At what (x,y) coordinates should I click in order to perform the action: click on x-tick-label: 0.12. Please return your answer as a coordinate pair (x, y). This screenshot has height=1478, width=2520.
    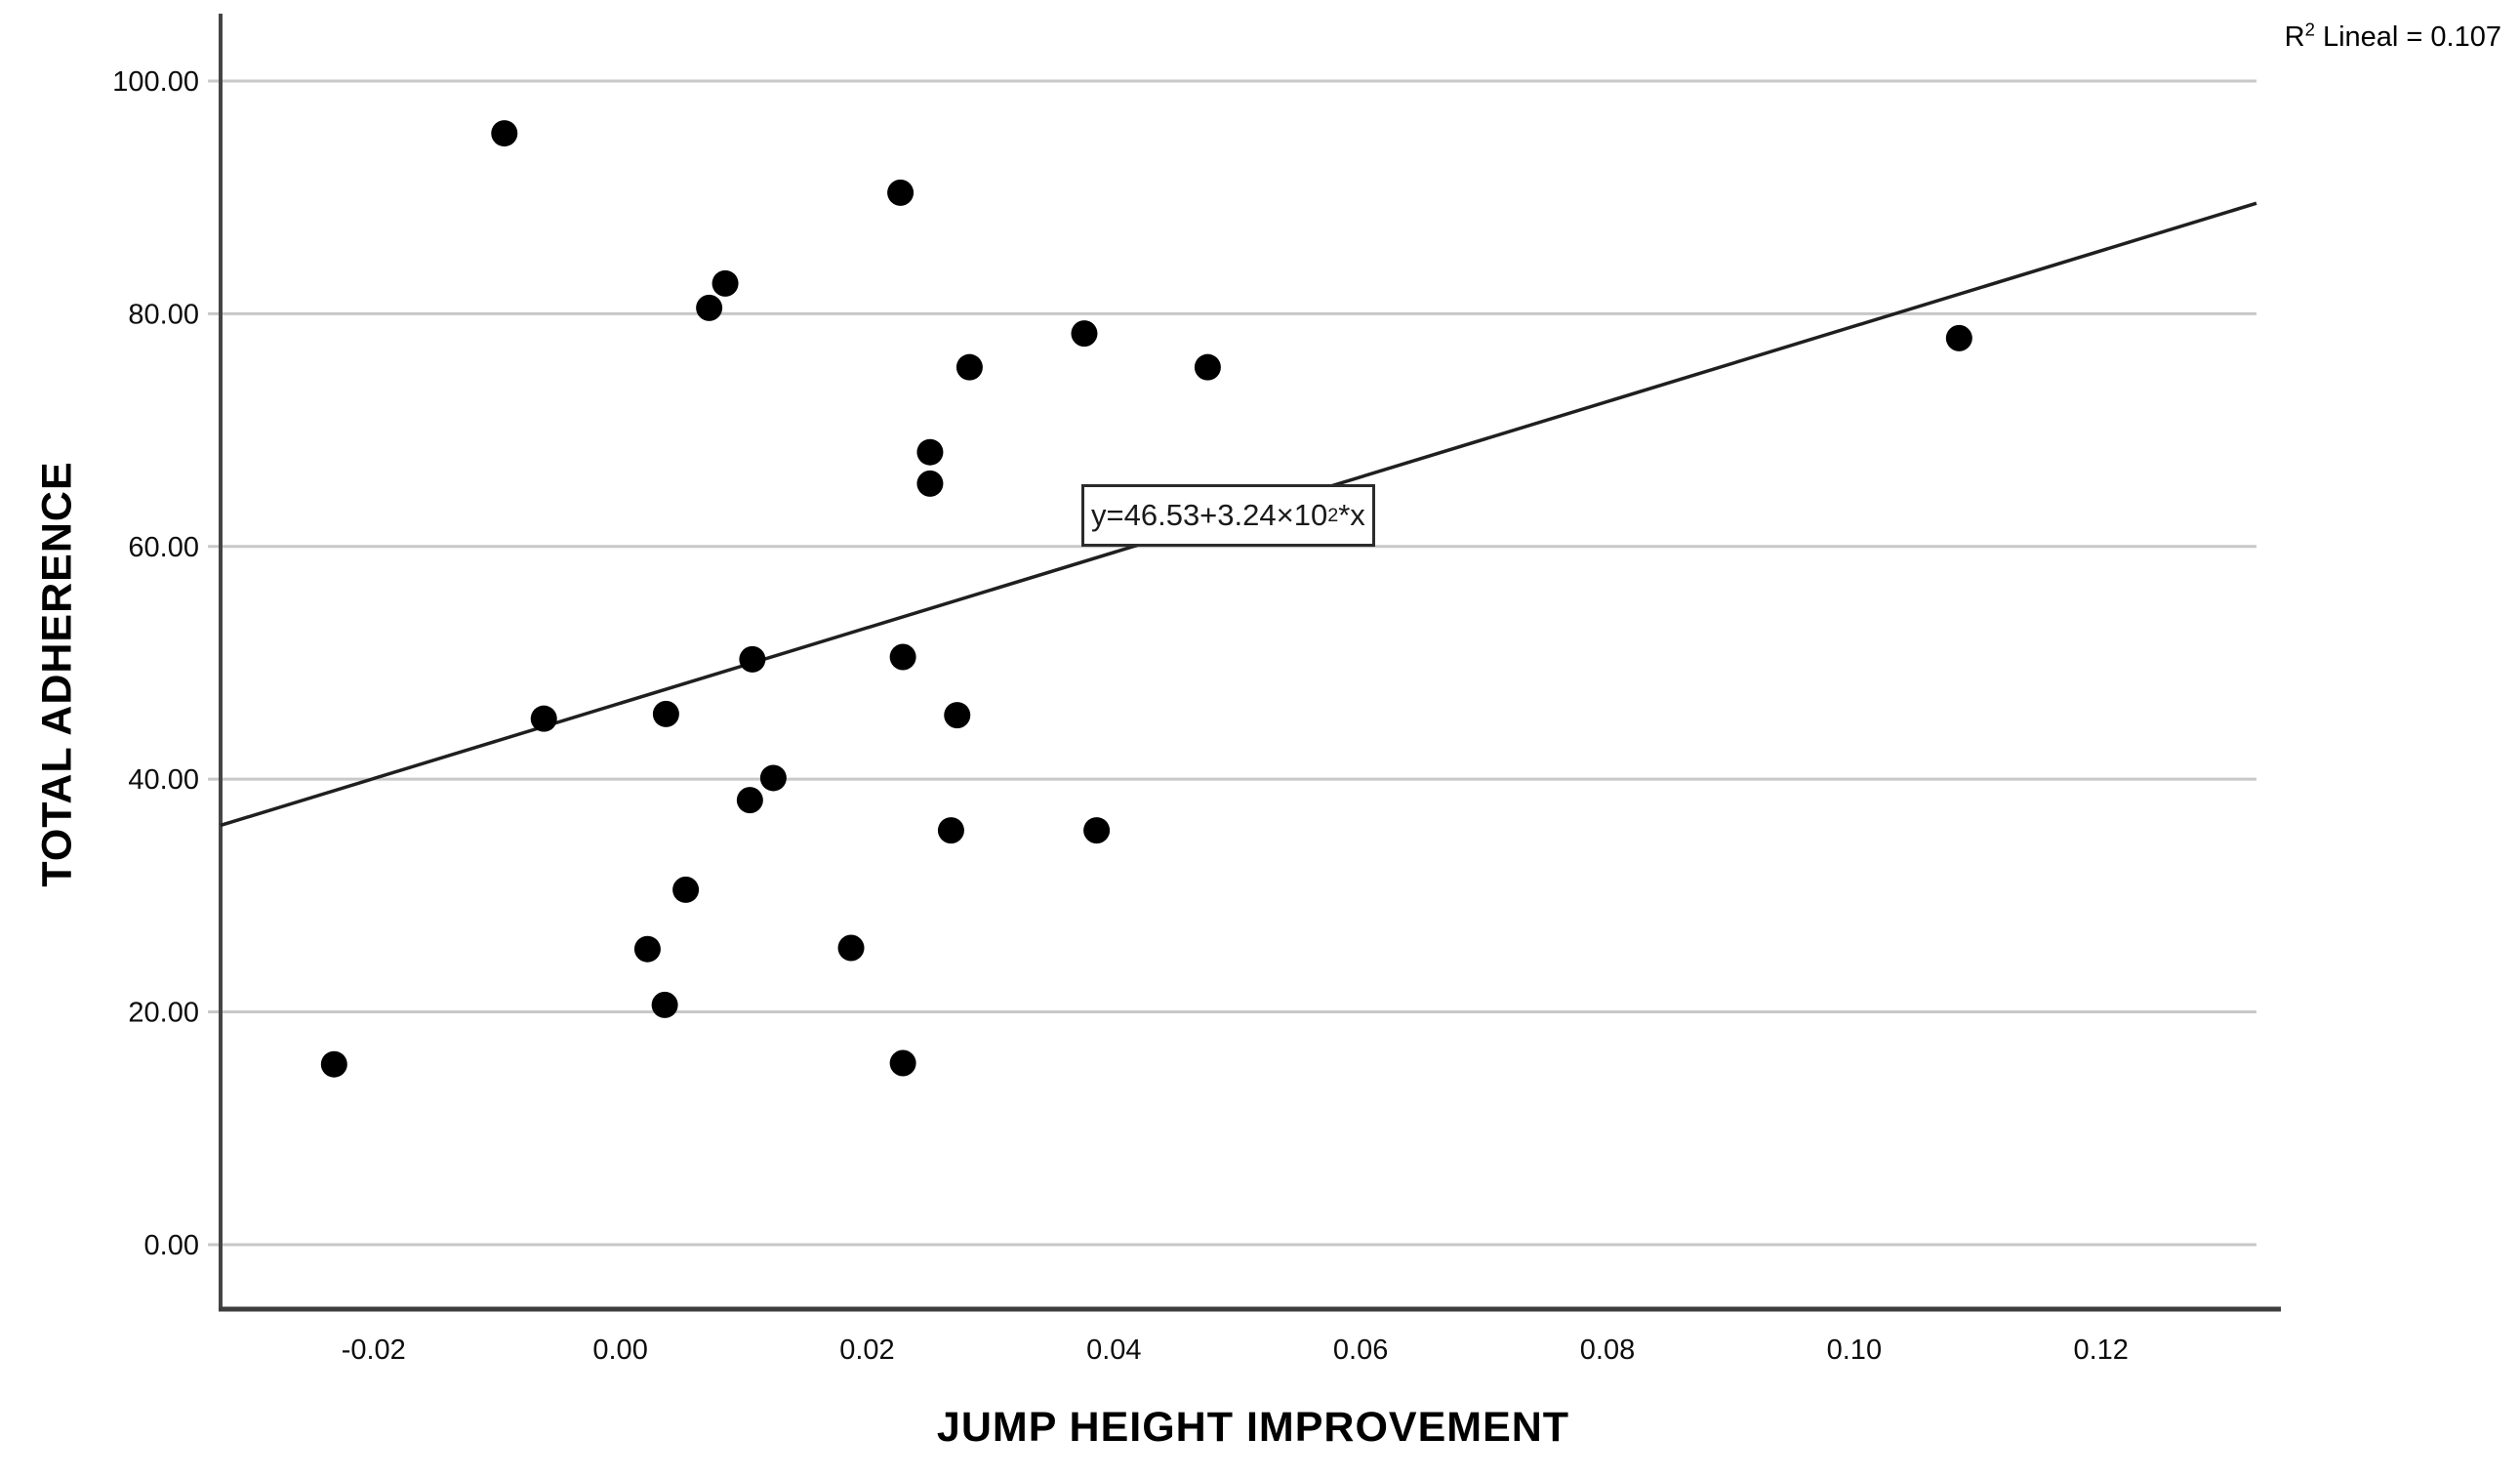
    Looking at the image, I should click on (2100, 1350).